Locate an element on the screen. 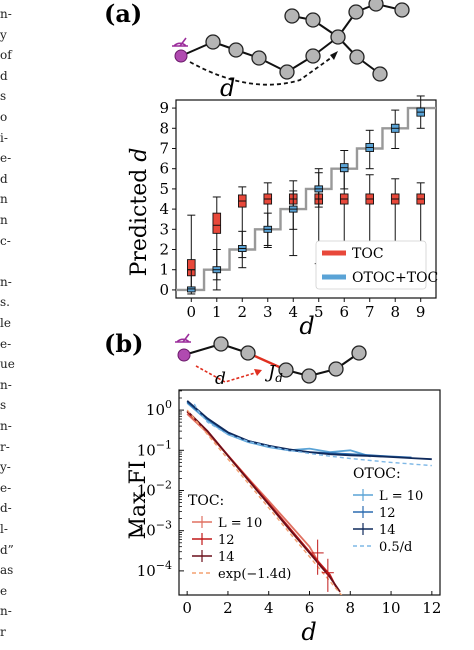 The width and height of the screenshot is (474, 650). margin-text-line: d” is located at coordinates (7, 549).